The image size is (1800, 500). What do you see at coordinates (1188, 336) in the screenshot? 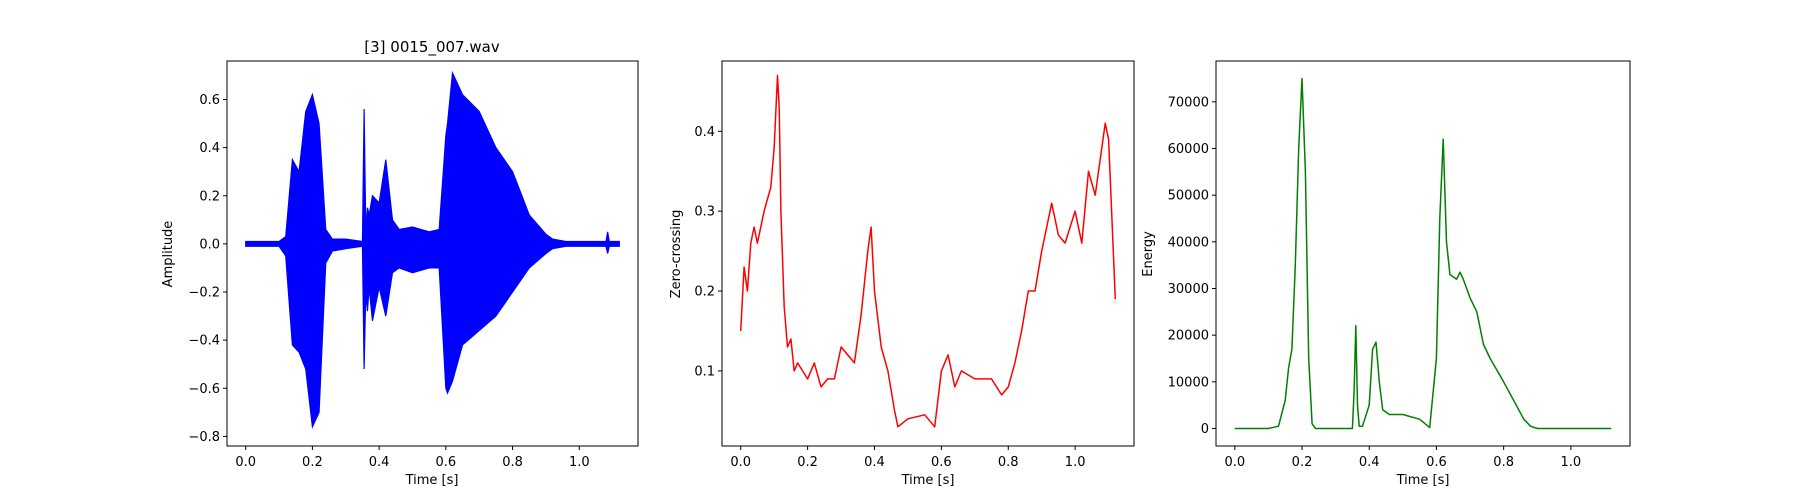
I see `y-tick-label: 20000` at bounding box center [1188, 336].